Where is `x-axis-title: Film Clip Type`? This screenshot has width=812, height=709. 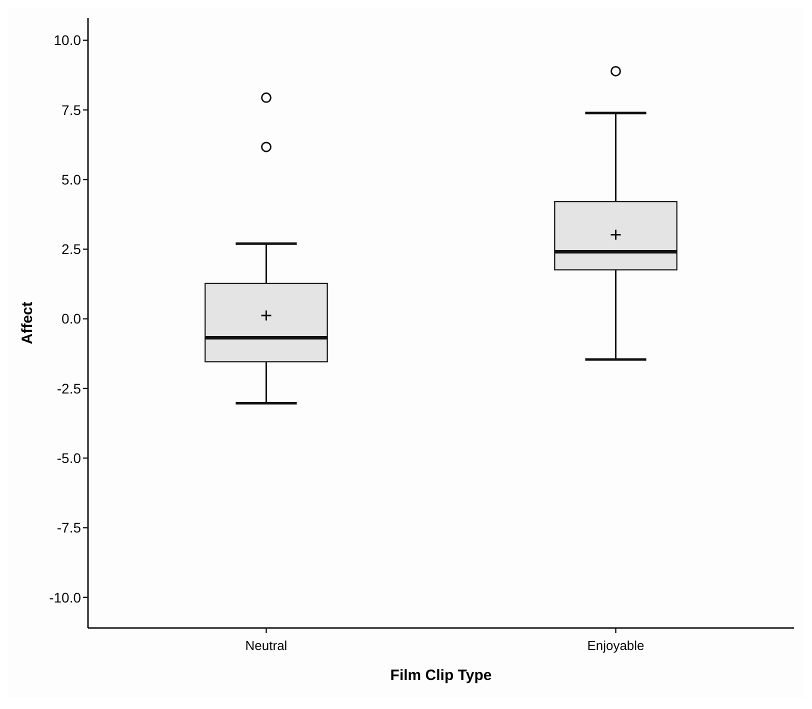 x-axis-title: Film Clip Type is located at coordinates (441, 675).